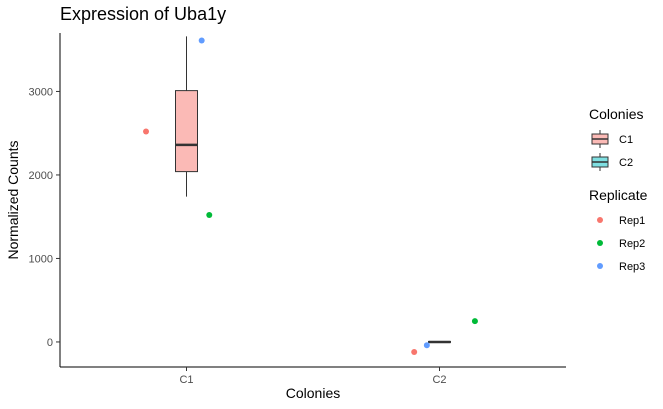 The height and width of the screenshot is (409, 663). Describe the element at coordinates (313, 393) in the screenshot. I see `x-axis-title: Colonies` at that location.